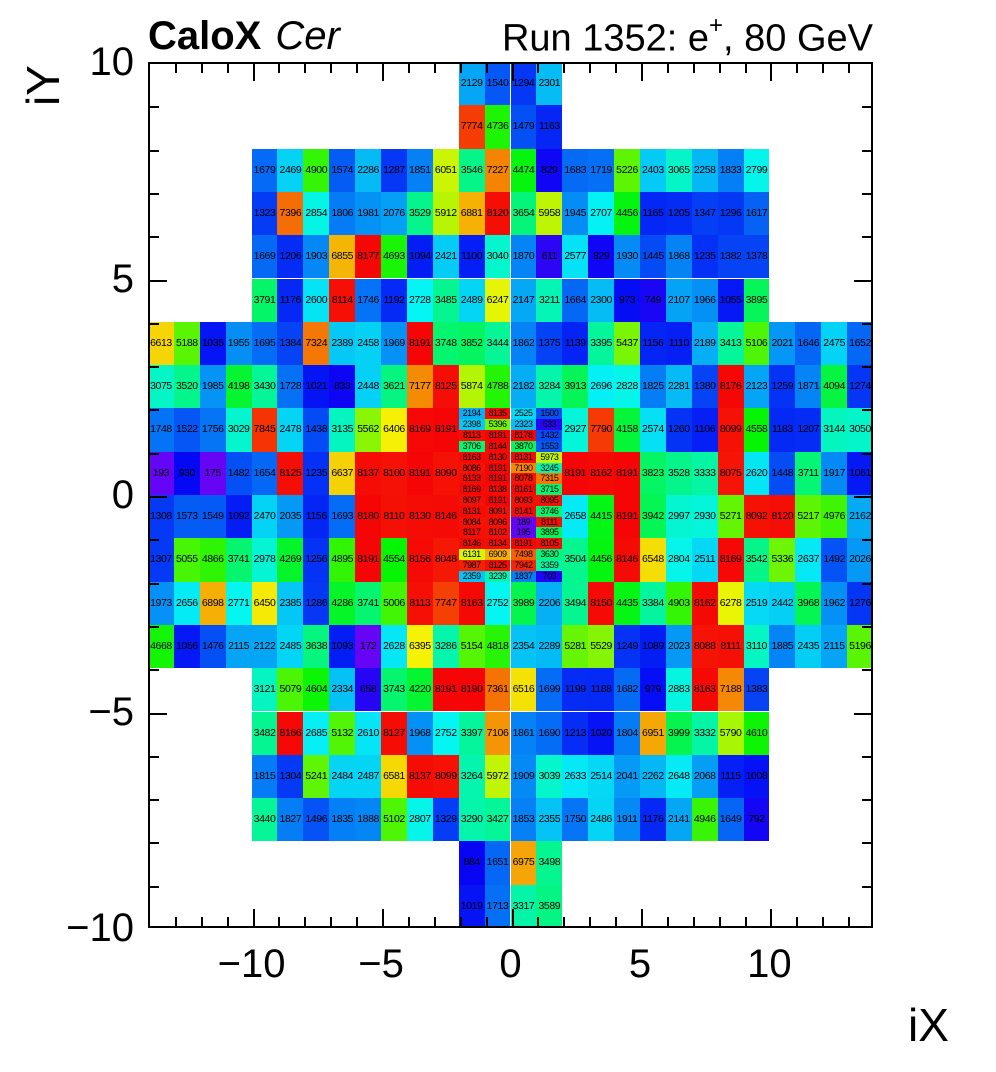 The width and height of the screenshot is (996, 1072). Describe the element at coordinates (186, 603) in the screenshot. I see `heatmap-cell: 2656` at that location.